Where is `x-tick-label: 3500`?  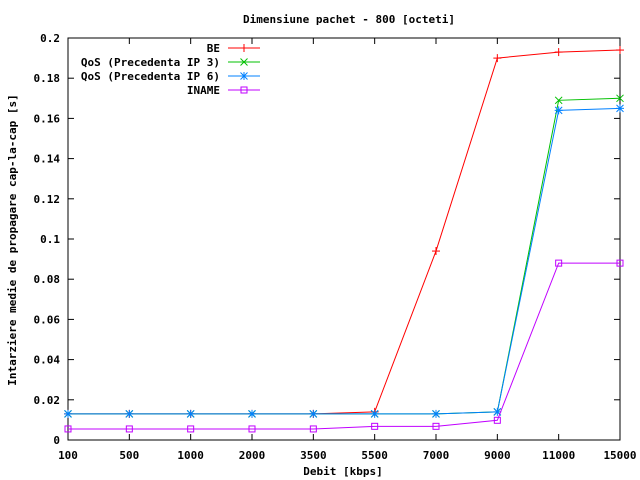
x-tick-label: 3500 is located at coordinates (313, 455).